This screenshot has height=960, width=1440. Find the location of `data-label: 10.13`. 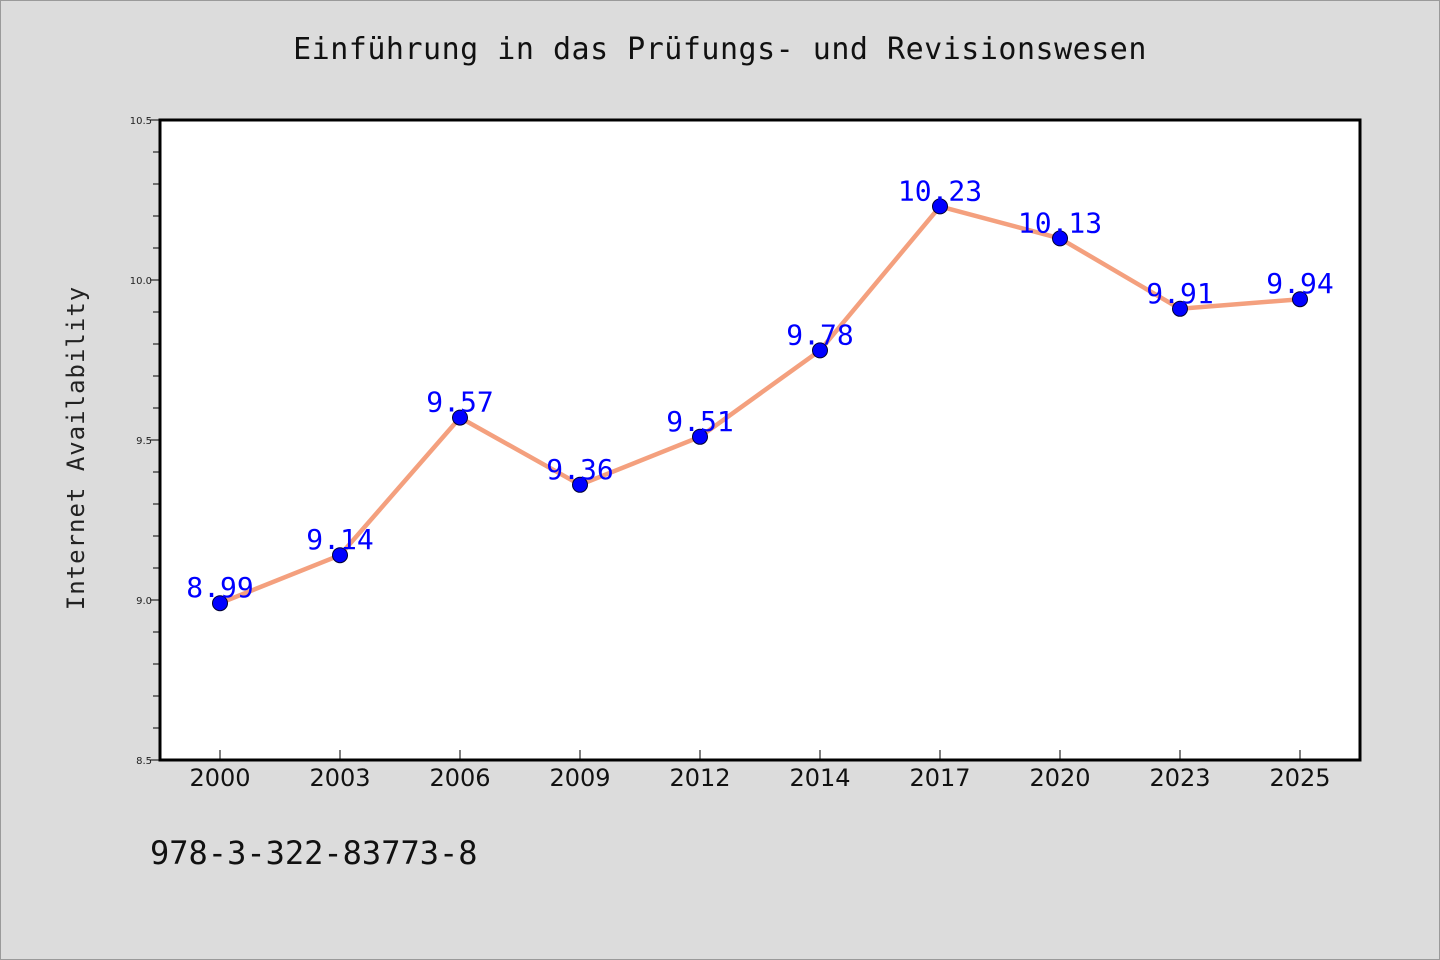

data-label: 10.13 is located at coordinates (1060, 222).